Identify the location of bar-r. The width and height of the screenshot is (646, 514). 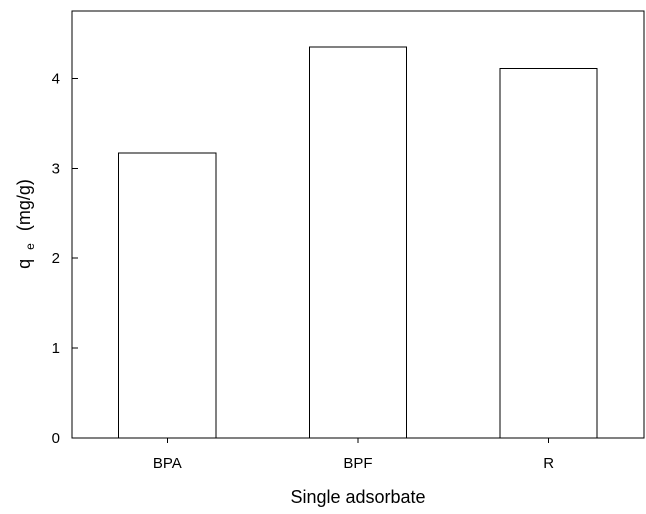
(548, 253).